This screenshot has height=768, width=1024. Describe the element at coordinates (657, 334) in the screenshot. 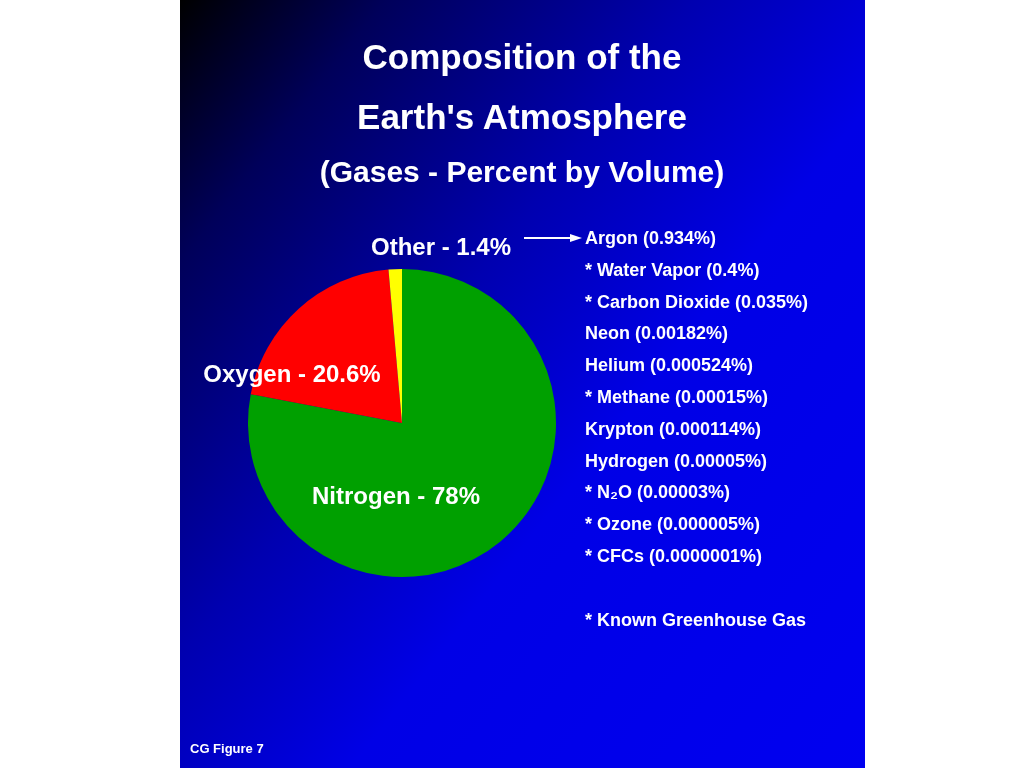

I see `text: Neon (0.00182%)` at that location.